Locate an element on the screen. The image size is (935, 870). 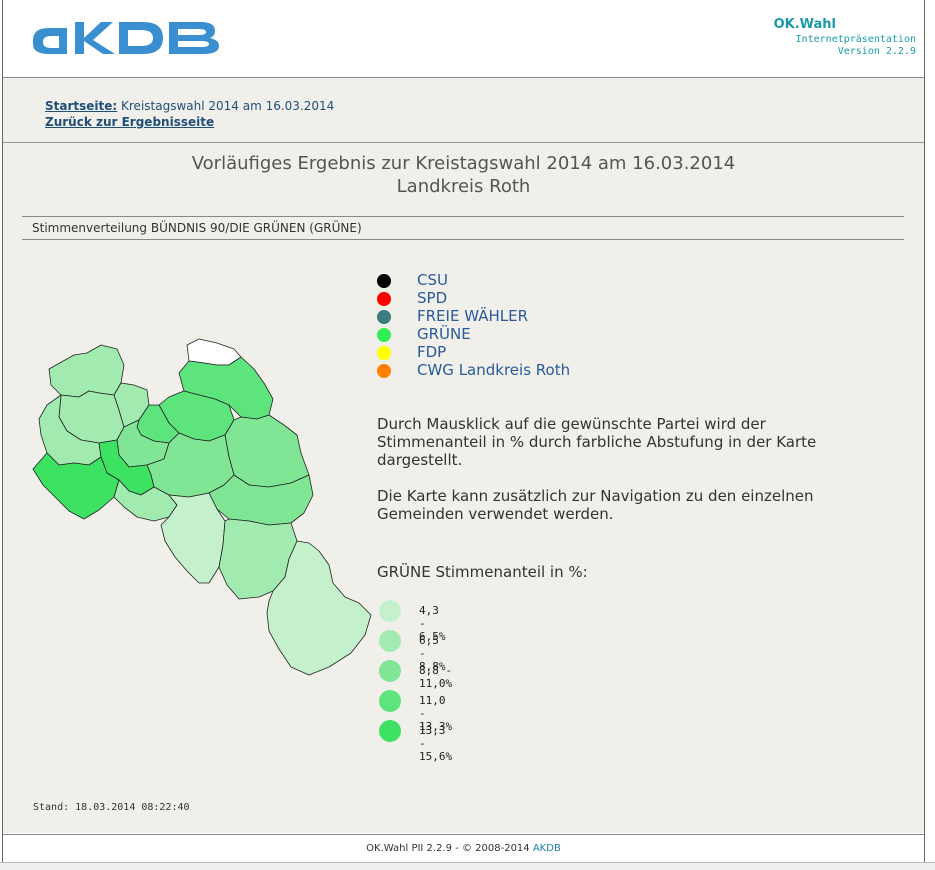
party-link: FDP is located at coordinates (432, 352).